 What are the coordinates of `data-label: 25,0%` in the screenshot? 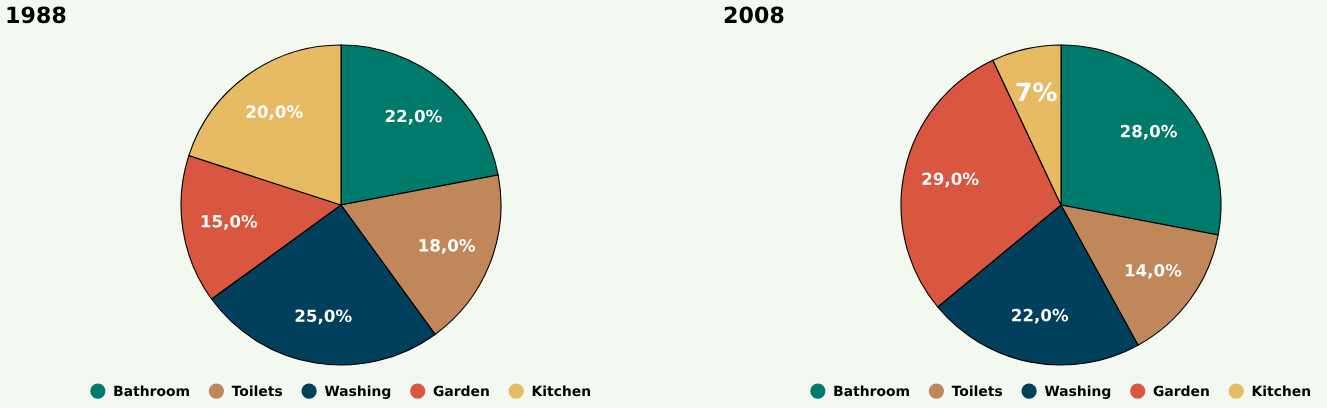 It's located at (323, 317).